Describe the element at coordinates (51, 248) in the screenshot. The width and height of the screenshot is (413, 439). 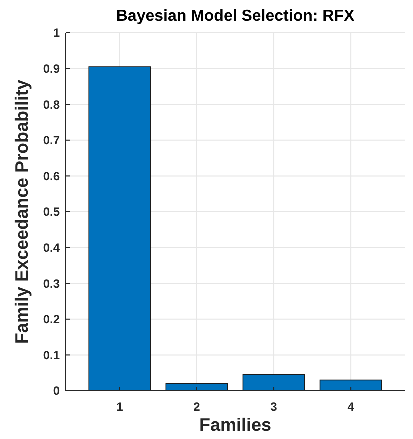
I see `y-tick-label: 0.4` at that location.